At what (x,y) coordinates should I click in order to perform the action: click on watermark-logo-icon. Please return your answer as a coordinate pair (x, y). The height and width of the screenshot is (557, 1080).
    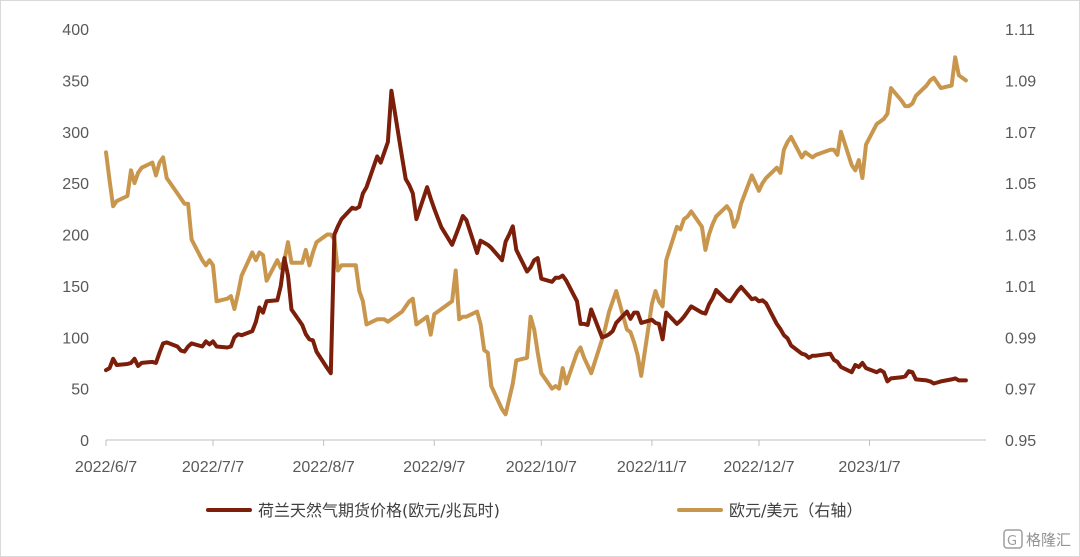
    Looking at the image, I should click on (1013, 539).